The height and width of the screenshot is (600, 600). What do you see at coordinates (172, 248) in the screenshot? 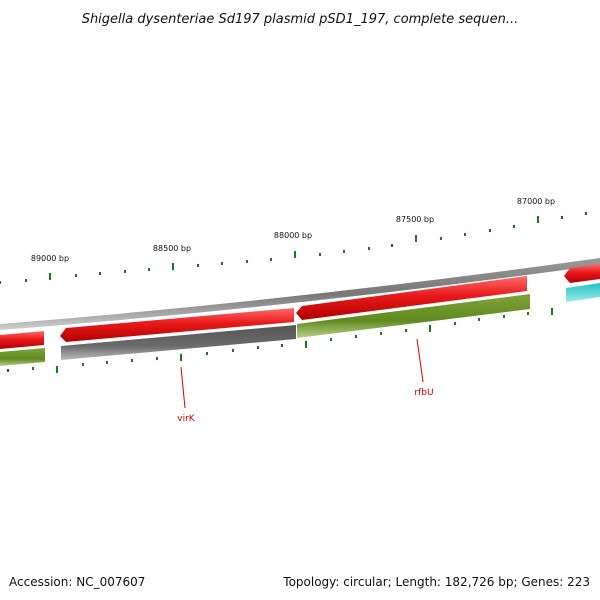
I see `tick-label: 88500 bp` at bounding box center [172, 248].